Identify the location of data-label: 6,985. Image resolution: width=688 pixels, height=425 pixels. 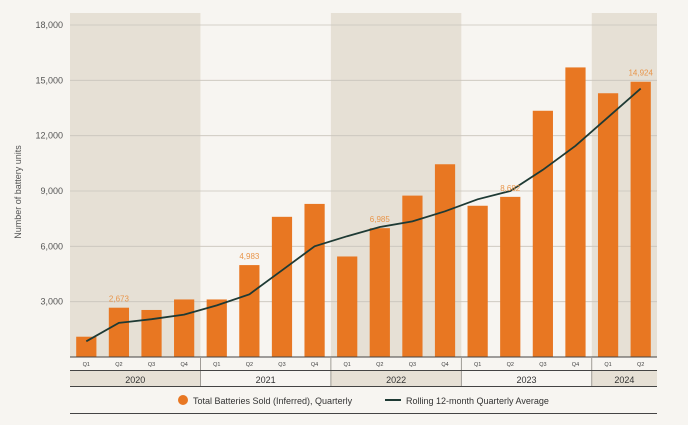
(380, 219).